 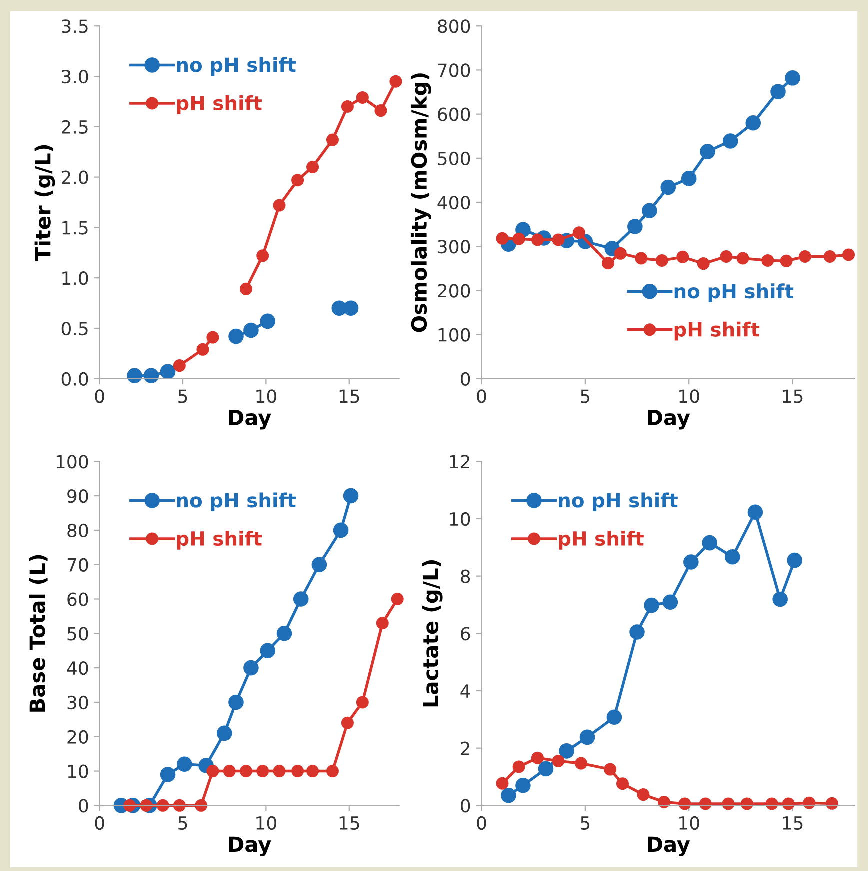 What do you see at coordinates (78, 703) in the screenshot?
I see `y-tick-label: 30` at bounding box center [78, 703].